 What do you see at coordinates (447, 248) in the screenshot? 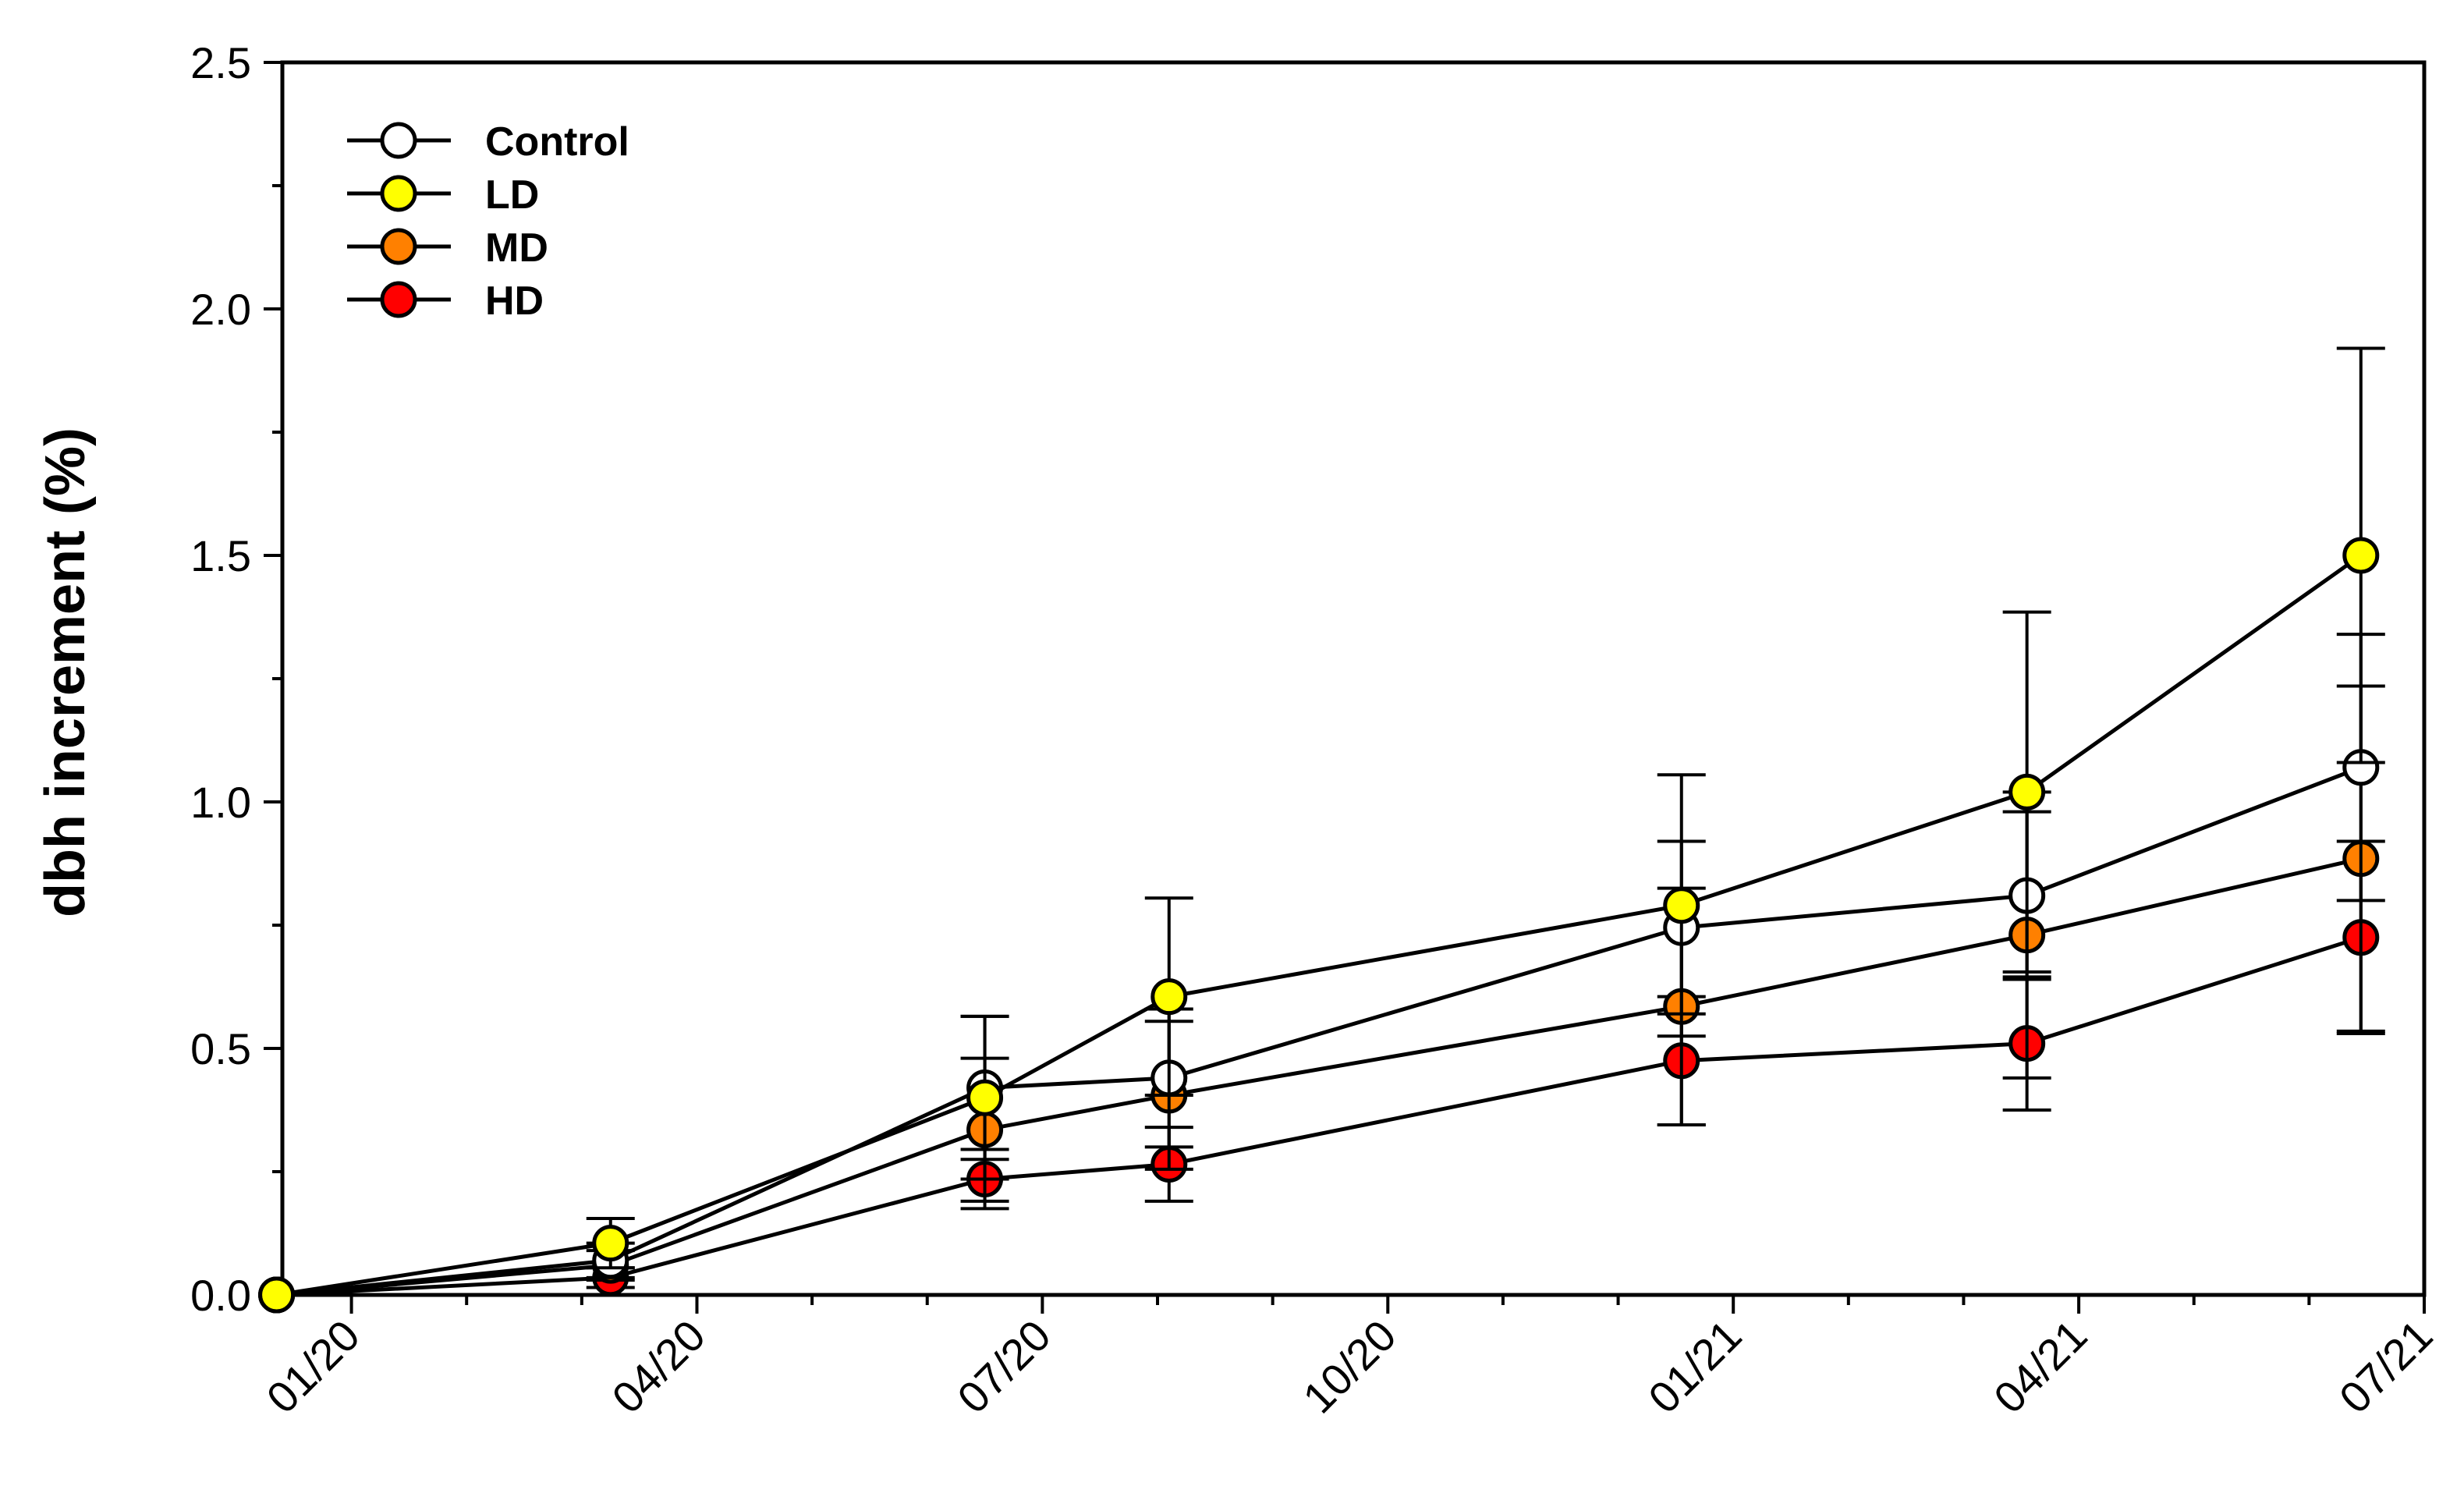
I see `legend-item-md: MD` at bounding box center [447, 248].